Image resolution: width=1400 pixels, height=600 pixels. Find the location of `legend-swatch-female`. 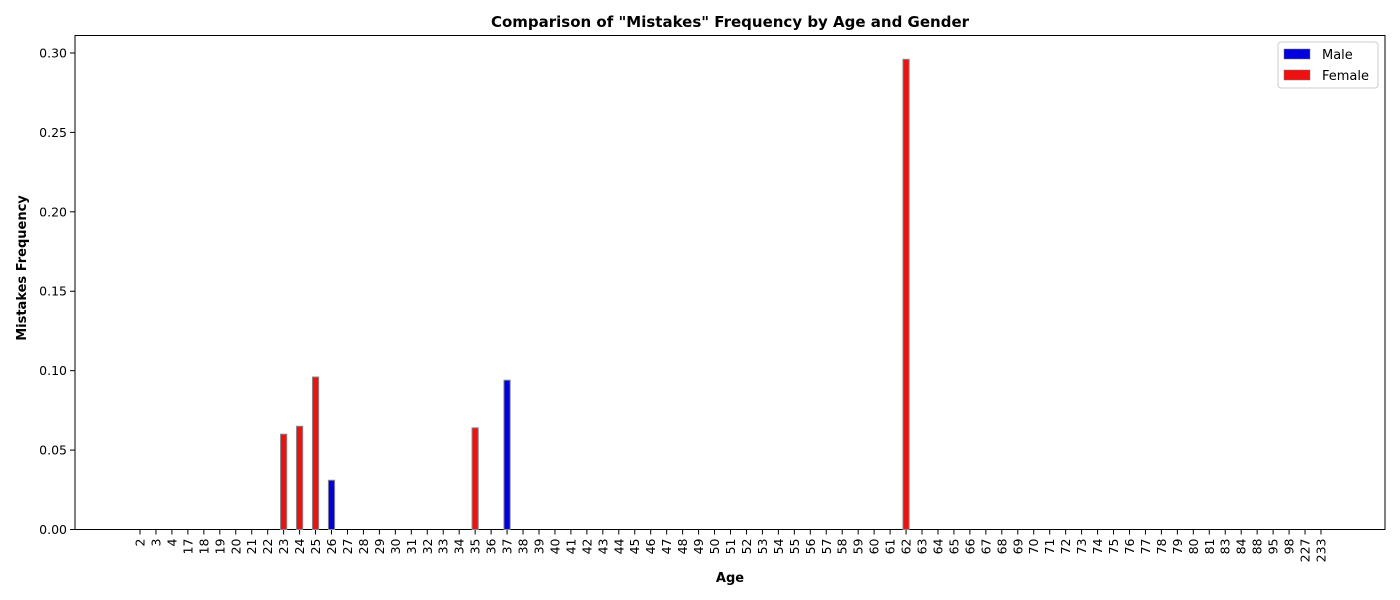

legend-swatch-female is located at coordinates (1297, 75).